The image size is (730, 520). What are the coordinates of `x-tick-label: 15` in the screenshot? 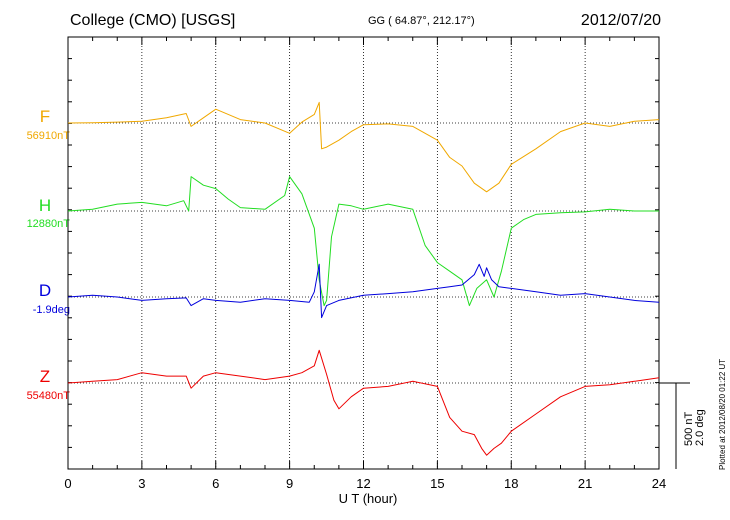 It's located at (437, 483).